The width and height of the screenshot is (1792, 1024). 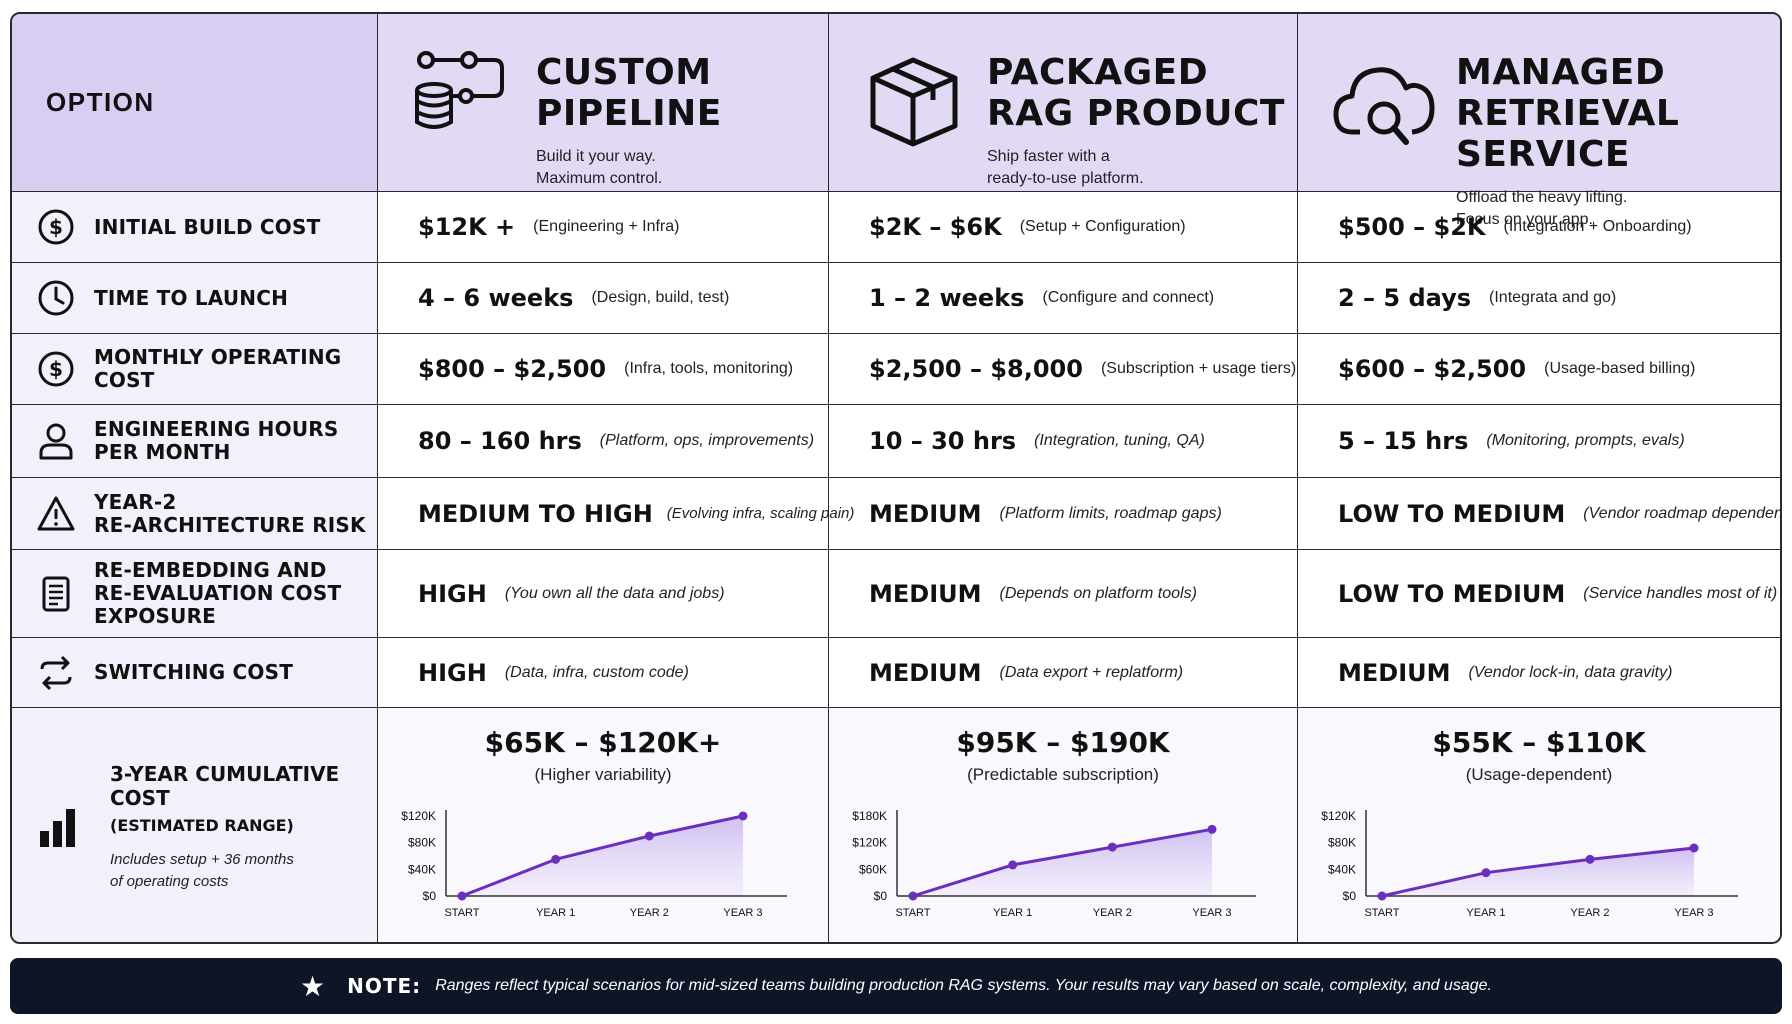 What do you see at coordinates (943, 441) in the screenshot?
I see `value-main: 10 – 30 hrs` at bounding box center [943, 441].